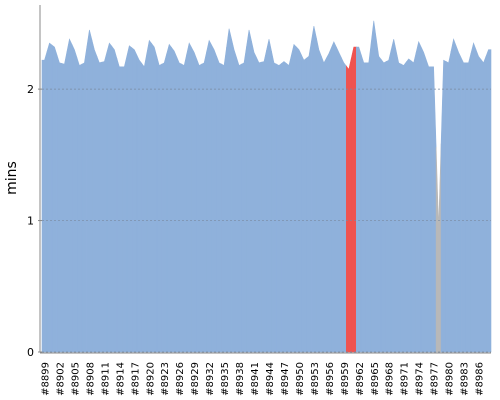 The image size is (500, 400). What do you see at coordinates (150, 379) in the screenshot?
I see `x-tick-label: #8920` at bounding box center [150, 379].